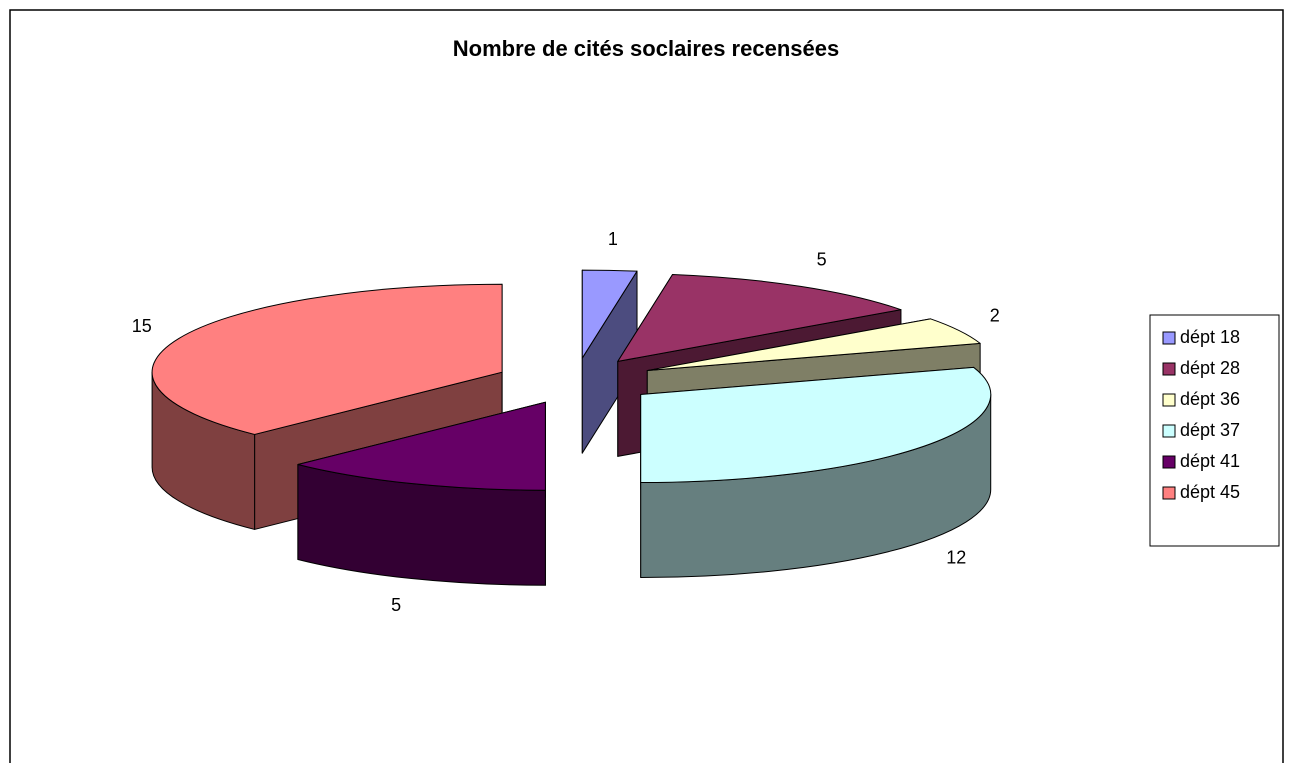 The width and height of the screenshot is (1294, 763). What do you see at coordinates (646, 48) in the screenshot?
I see `chart-title: Nombre de cités soclaires recensées` at bounding box center [646, 48].